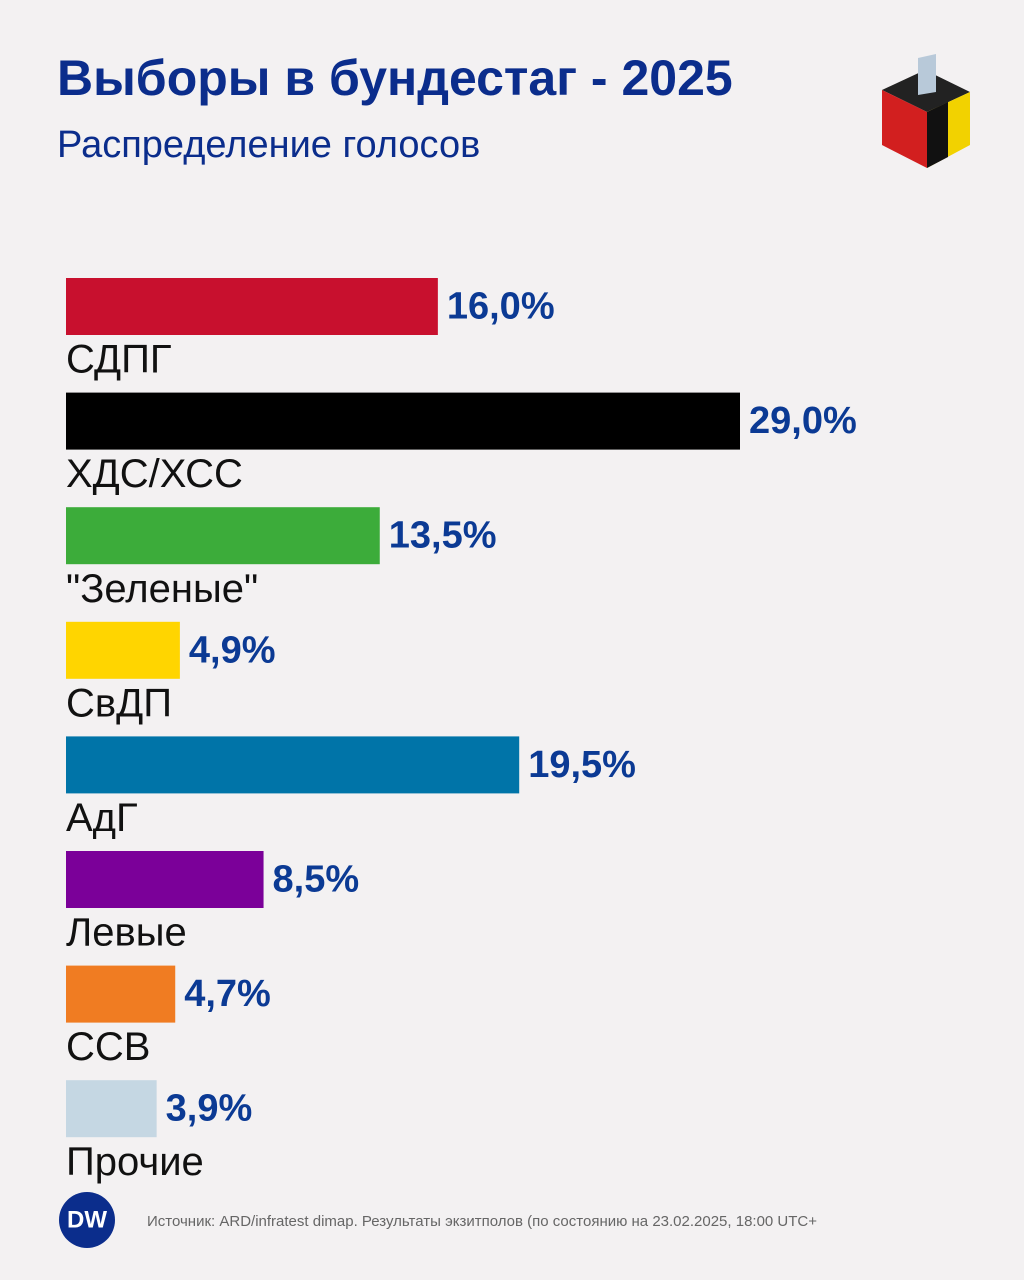 This screenshot has height=1280, width=1024. I want to click on value-label: 13,5%, so click(443, 536).